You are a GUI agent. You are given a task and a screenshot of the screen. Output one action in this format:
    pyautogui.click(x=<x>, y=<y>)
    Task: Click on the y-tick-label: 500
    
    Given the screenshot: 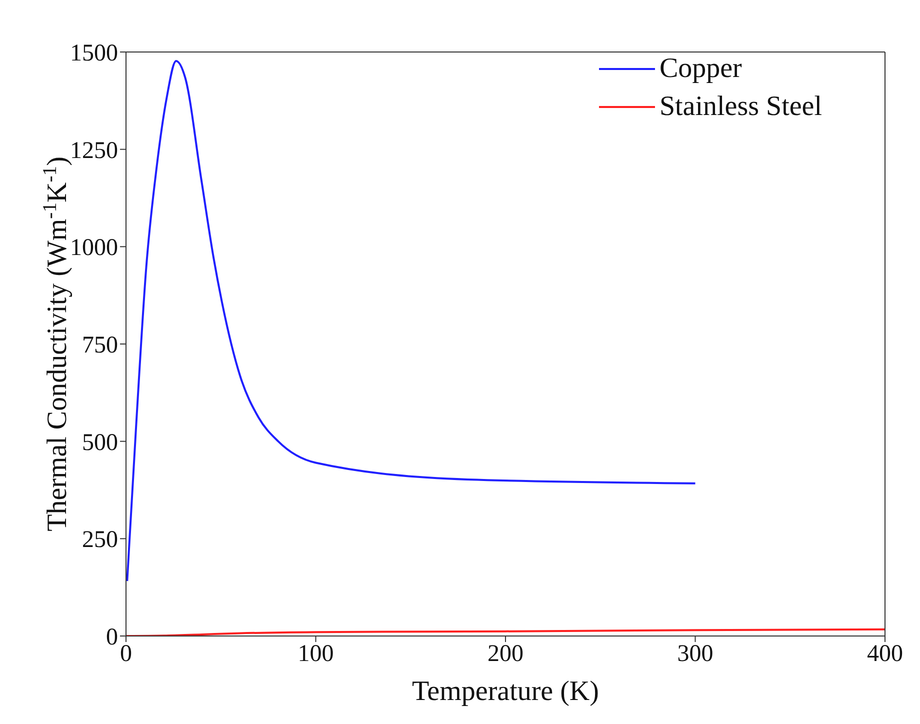 What is the action you would take?
    pyautogui.click(x=100, y=443)
    